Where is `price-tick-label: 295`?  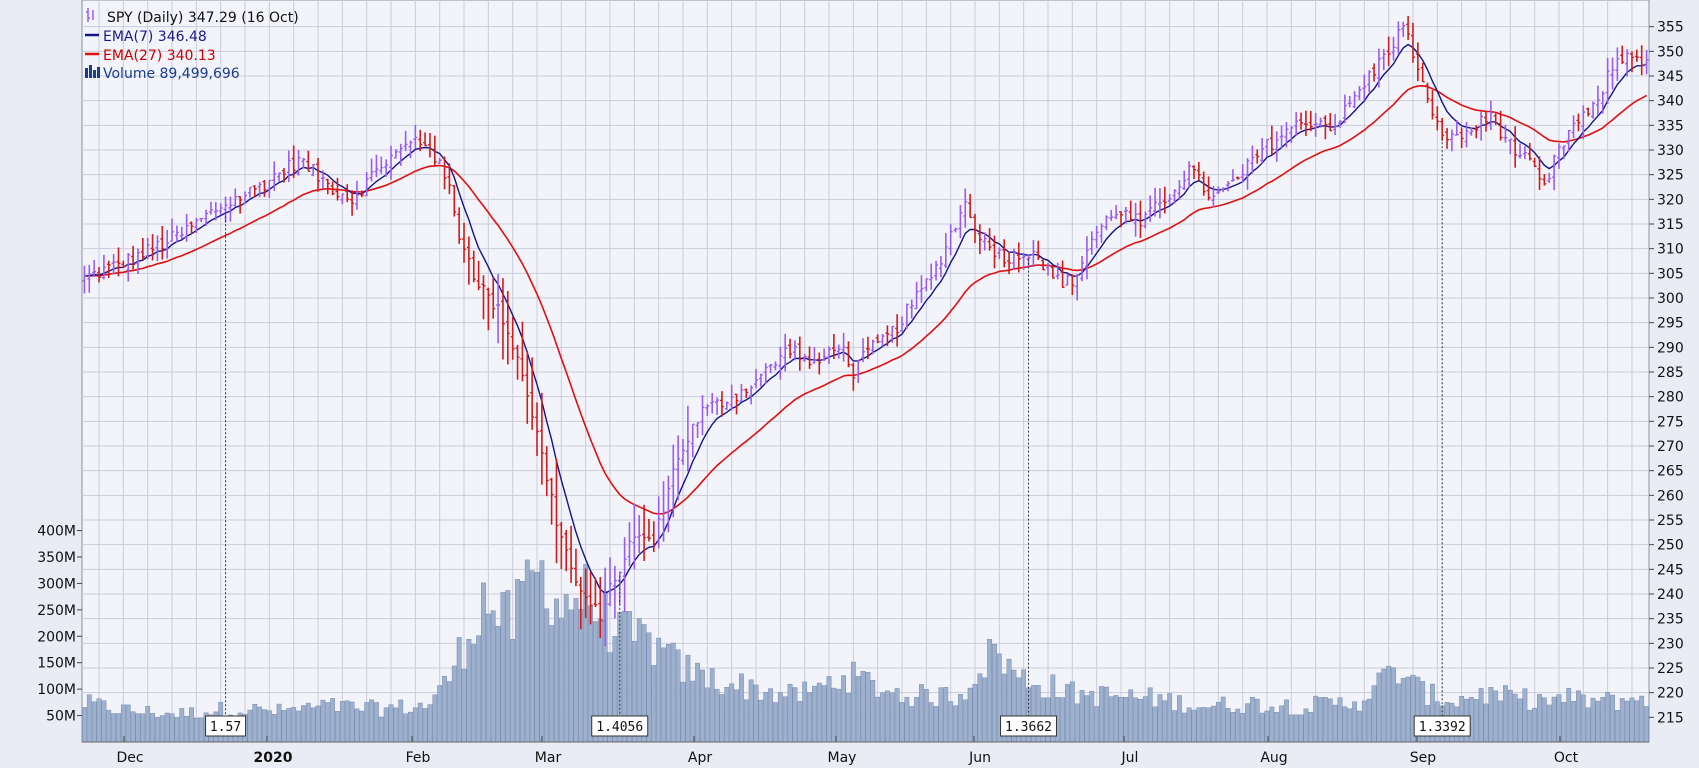 price-tick-label: 295 is located at coordinates (1670, 324).